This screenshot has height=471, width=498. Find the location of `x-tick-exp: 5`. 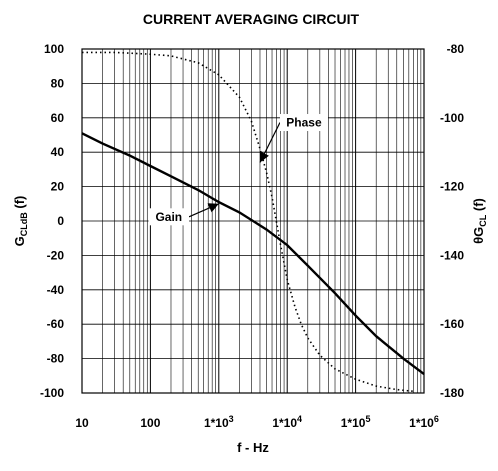

x-tick-exp: 5 is located at coordinates (367, 419).